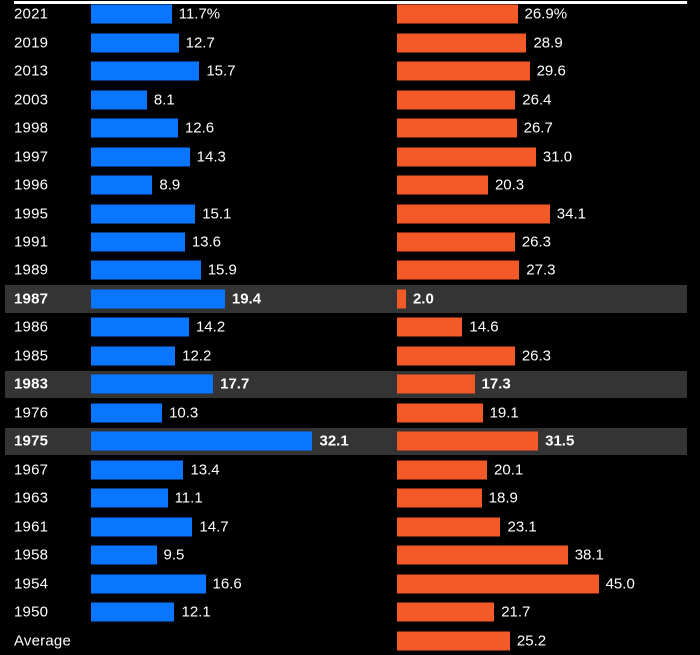 Image resolution: width=700 pixels, height=655 pixels. I want to click on year-label: 1983, so click(31, 384).